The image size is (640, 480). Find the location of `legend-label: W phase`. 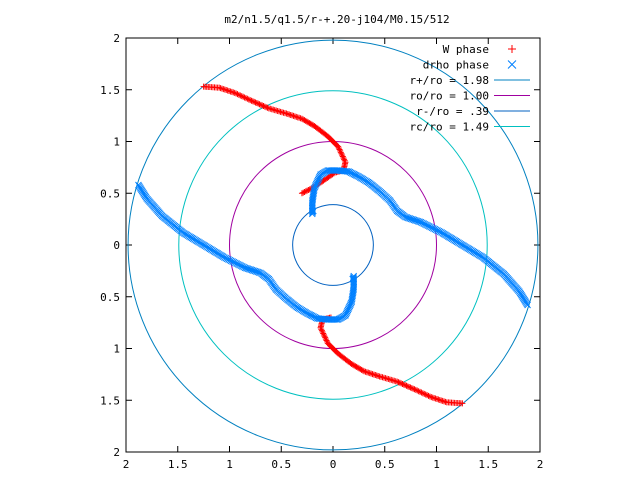

legend-label: W phase is located at coordinates (466, 49).